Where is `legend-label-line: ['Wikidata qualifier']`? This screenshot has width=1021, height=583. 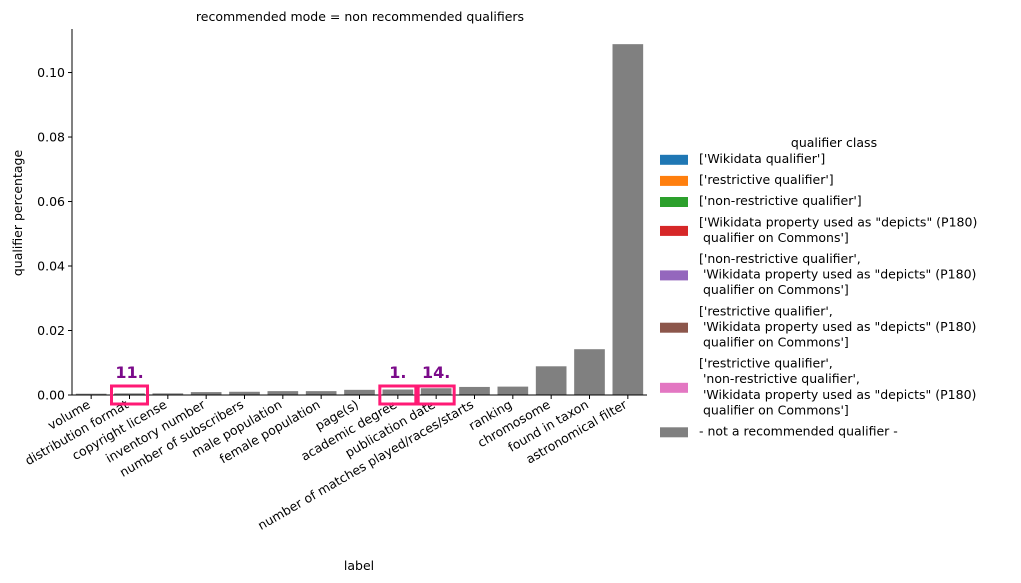
legend-label-line: ['Wikidata qualifier'] is located at coordinates (762, 158).